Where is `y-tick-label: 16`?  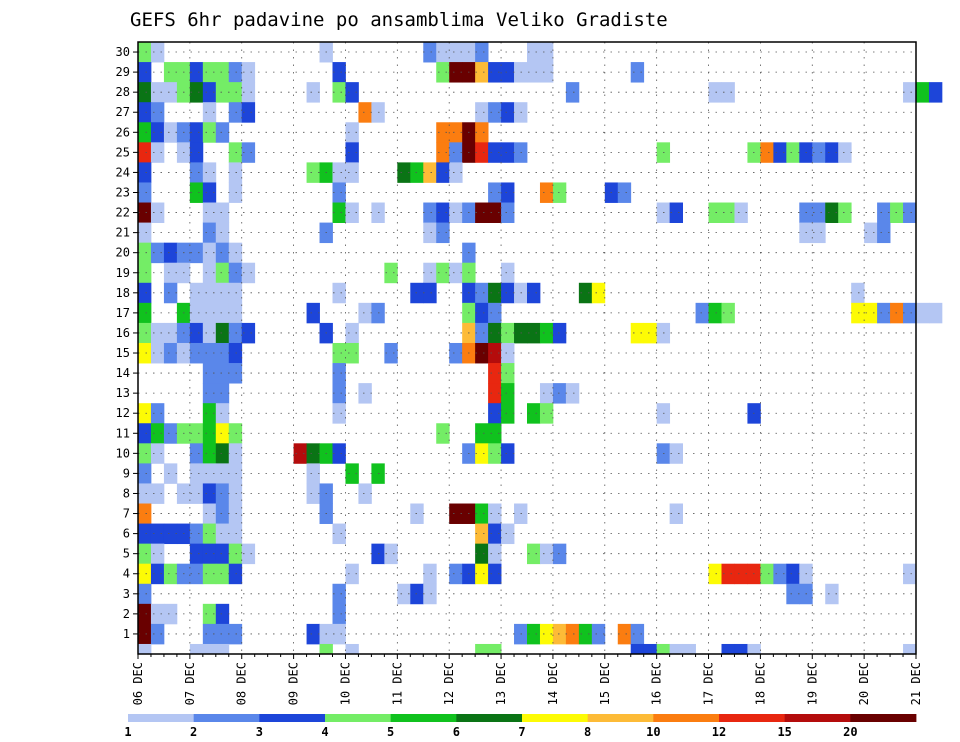 y-tick-label: 16 is located at coordinates (123, 333).